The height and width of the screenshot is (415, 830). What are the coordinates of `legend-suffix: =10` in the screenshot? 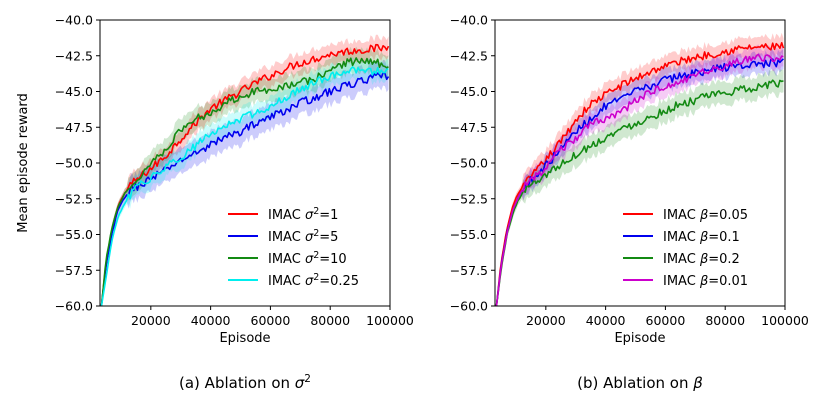 It's located at (332, 259).